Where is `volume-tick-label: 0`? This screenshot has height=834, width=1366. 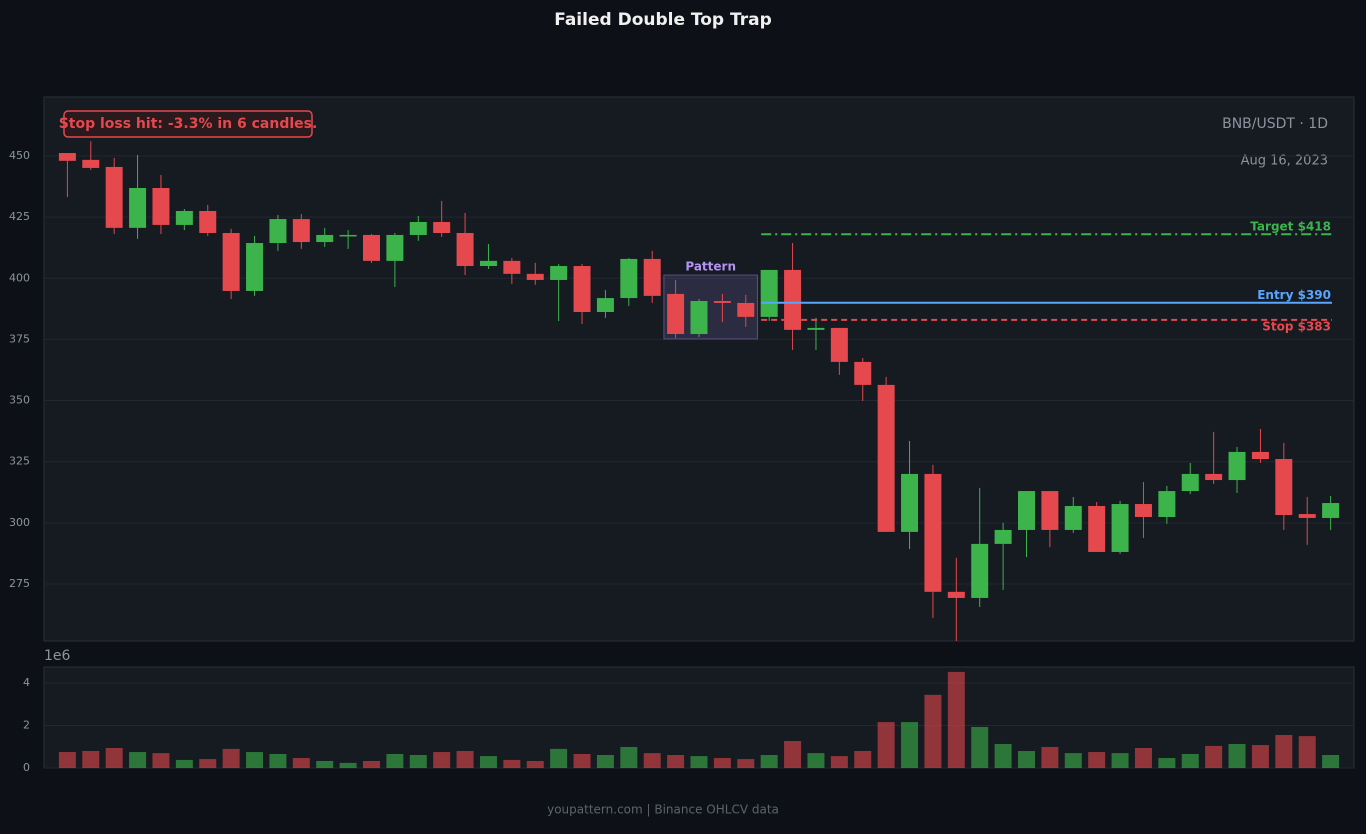
volume-tick-label: 0 is located at coordinates (26, 767).